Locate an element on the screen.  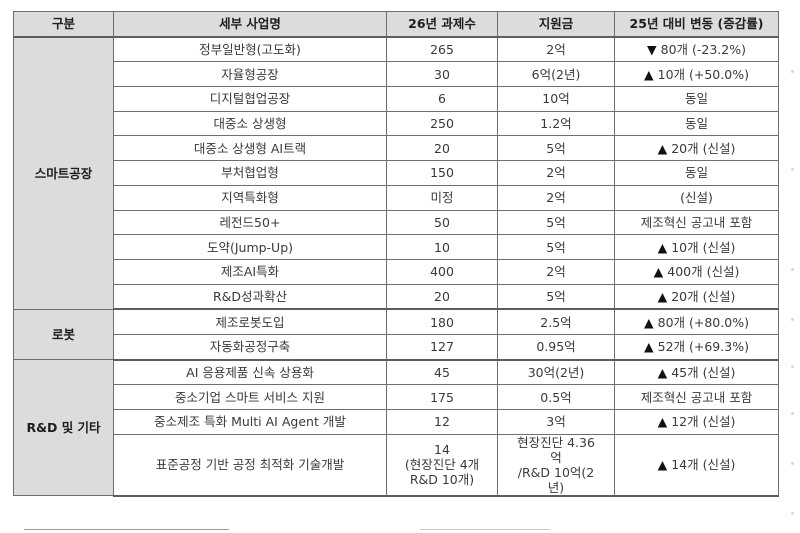
program-name-cell: 대중소 상생형 AI트랙 is located at coordinates (250, 148).